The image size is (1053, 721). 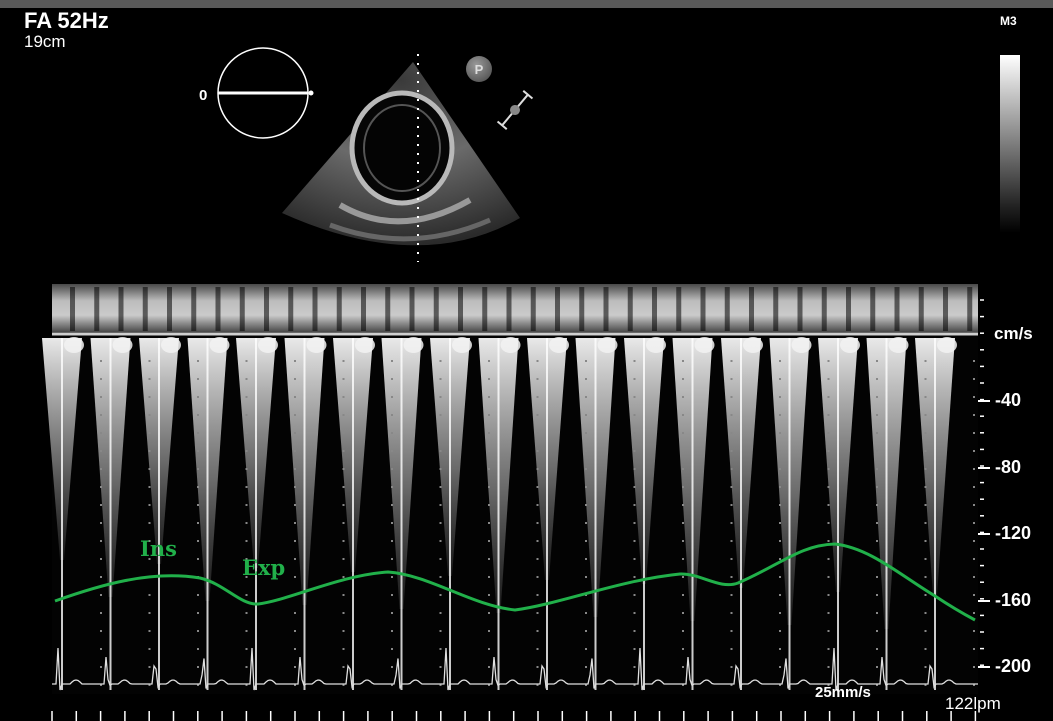 I want to click on sweep-speed: 25mm/s, so click(x=843, y=692).